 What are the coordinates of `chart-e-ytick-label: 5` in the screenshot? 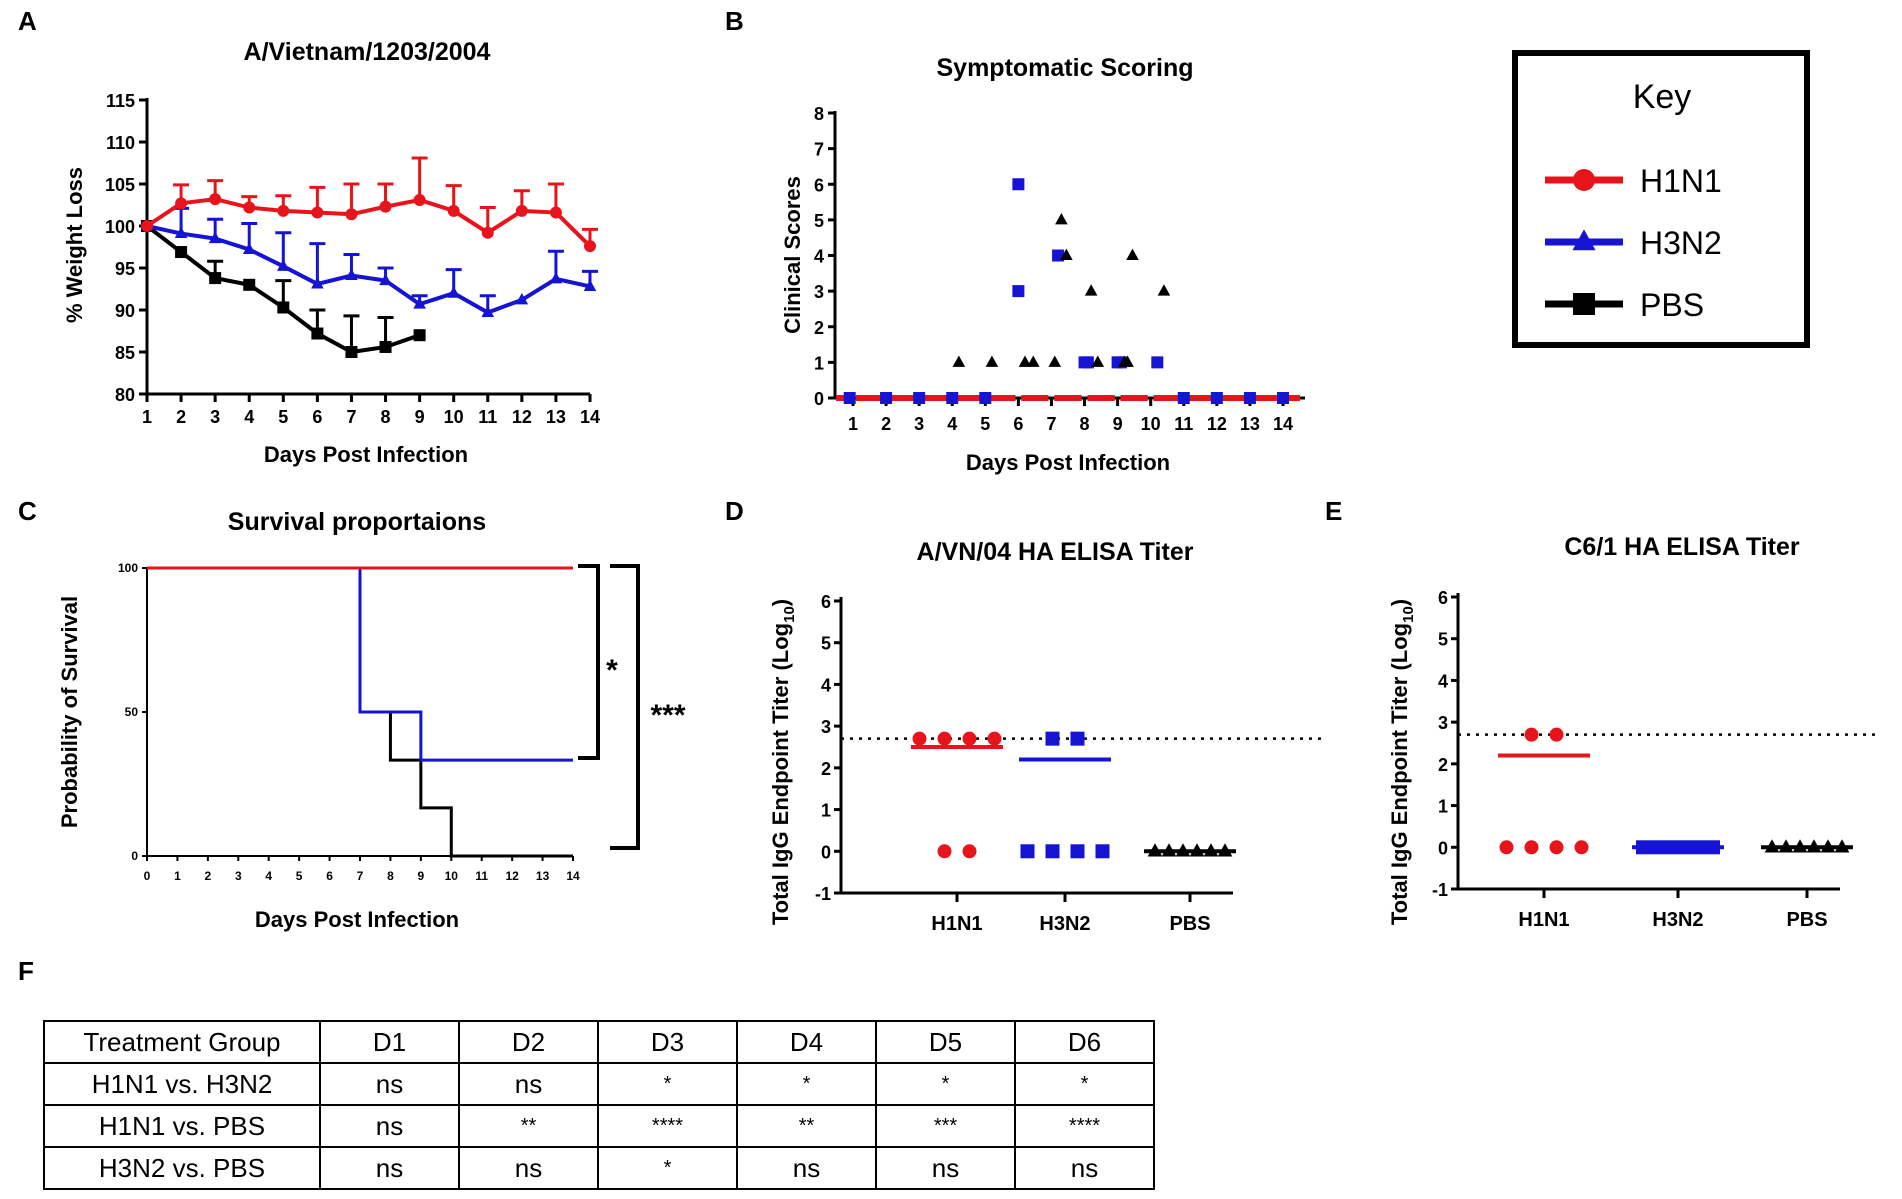 It's located at (1443, 640).